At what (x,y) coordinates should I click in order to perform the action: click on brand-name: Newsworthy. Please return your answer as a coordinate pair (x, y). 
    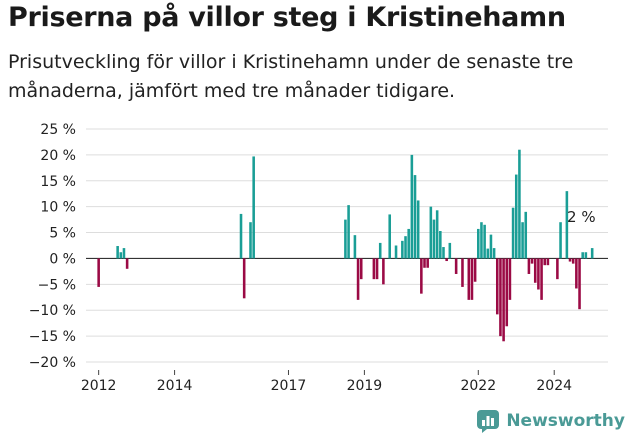
    Looking at the image, I should click on (565, 421).